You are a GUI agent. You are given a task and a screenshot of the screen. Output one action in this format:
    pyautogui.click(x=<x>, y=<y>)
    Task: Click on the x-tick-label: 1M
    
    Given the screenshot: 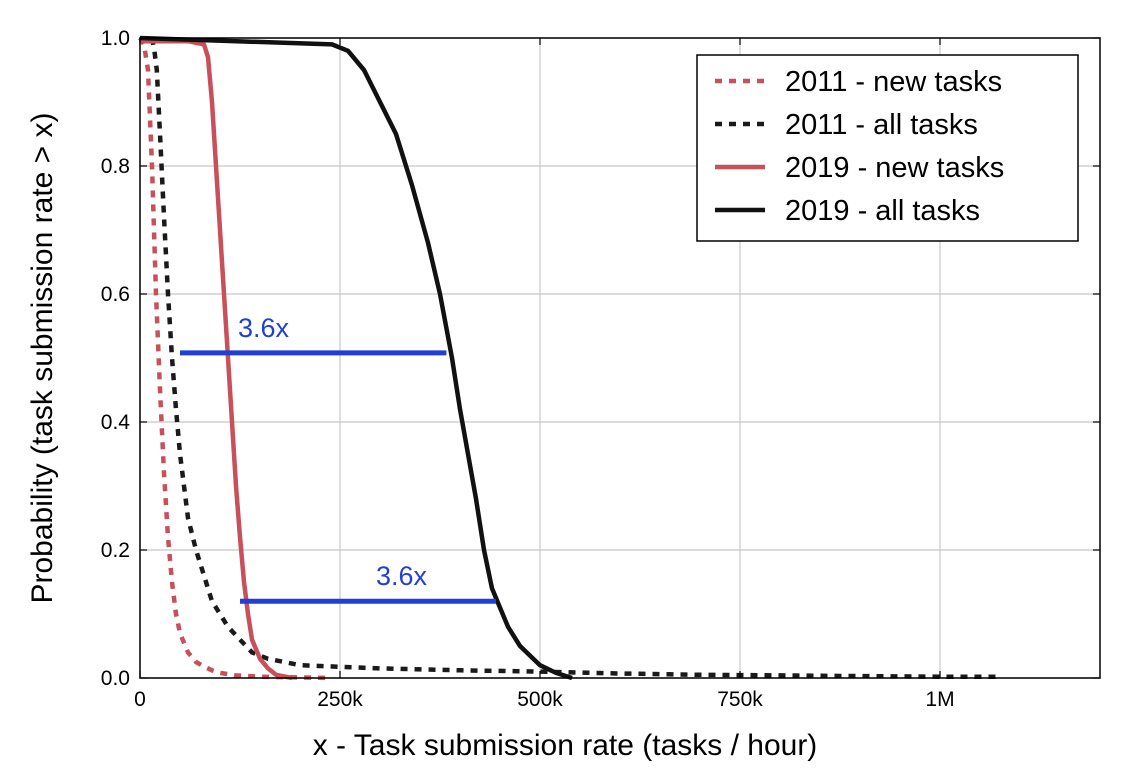 What is the action you would take?
    pyautogui.click(x=939, y=699)
    